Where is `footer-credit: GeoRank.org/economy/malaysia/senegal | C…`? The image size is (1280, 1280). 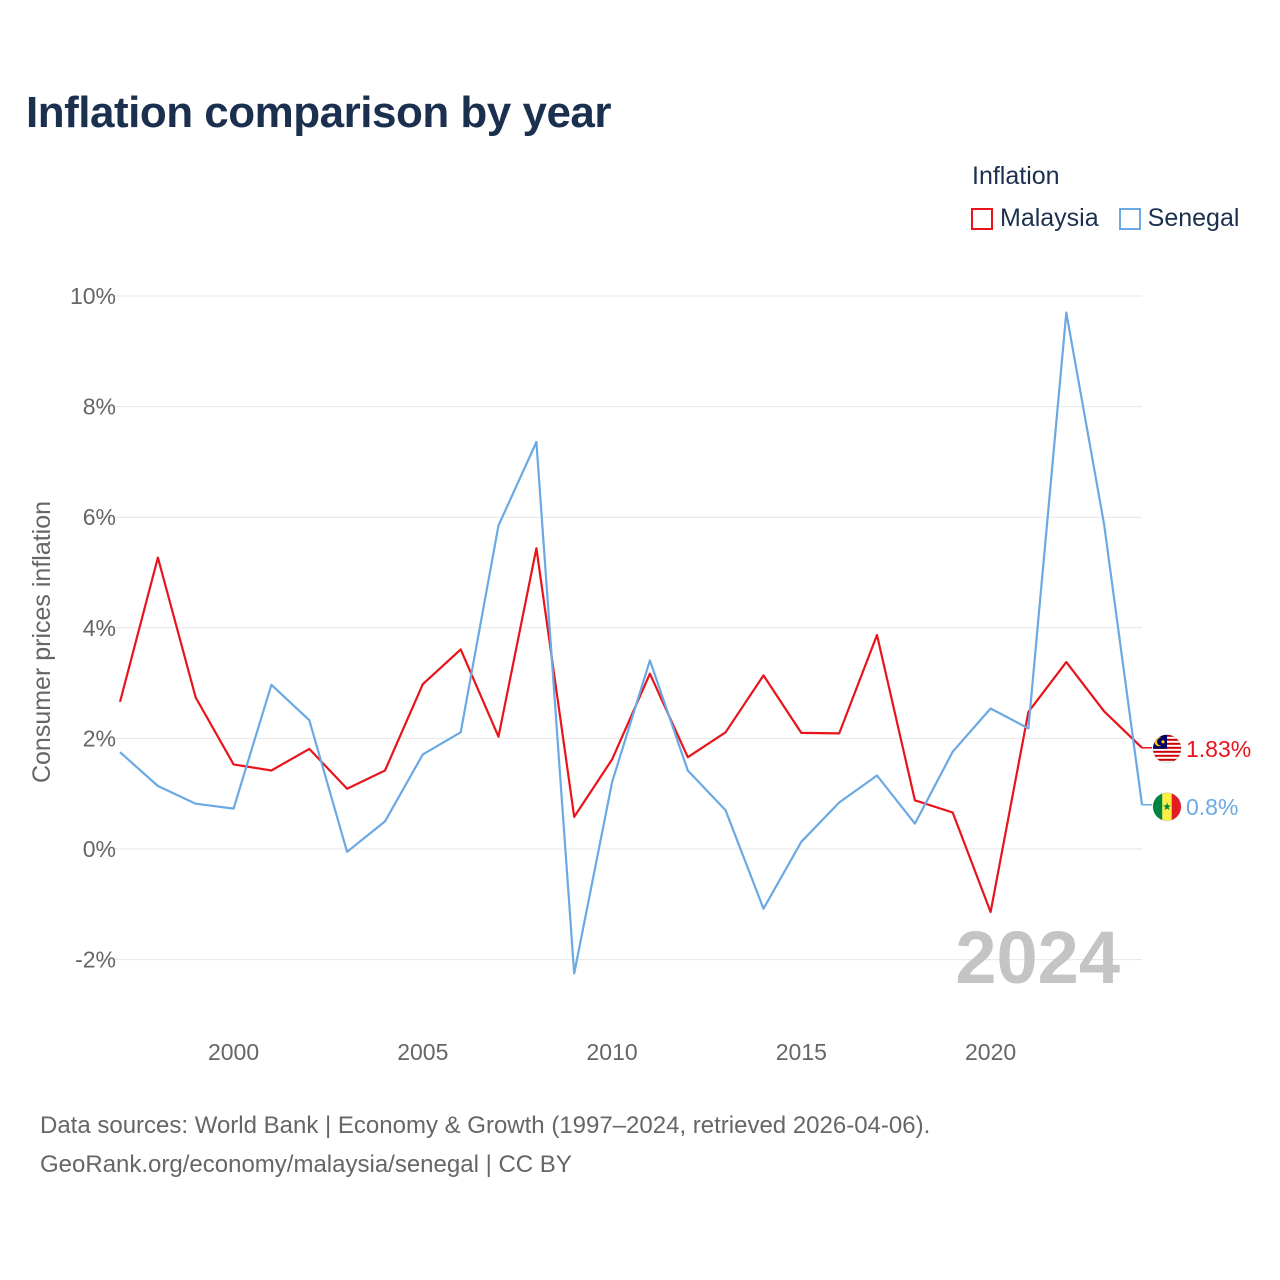
footer-credit: GeoRank.org/economy/malaysia/senegal | C… is located at coordinates (306, 1164).